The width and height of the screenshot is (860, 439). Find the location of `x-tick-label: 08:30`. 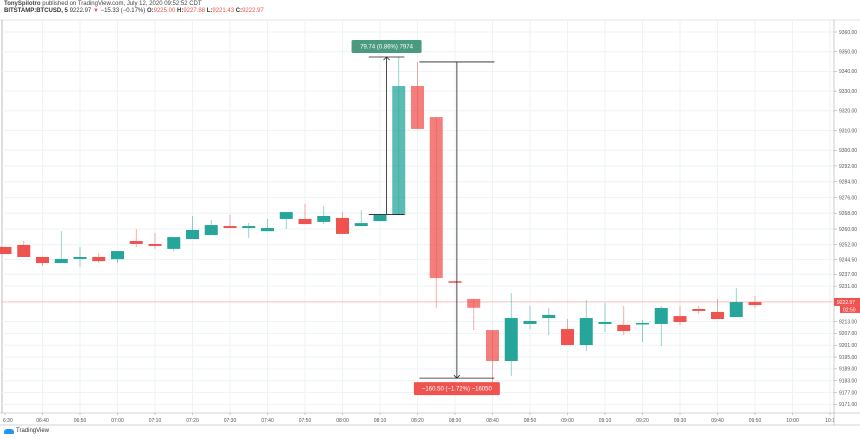

x-tick-label: 08:30 is located at coordinates (455, 421).